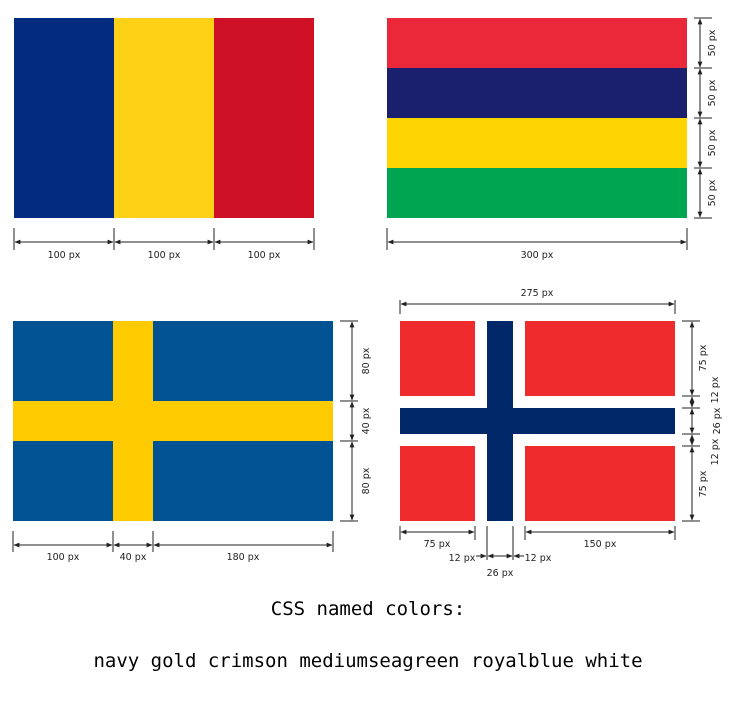 The width and height of the screenshot is (736, 720). I want to click on sweden-hdim-1: 100 px, so click(63, 557).